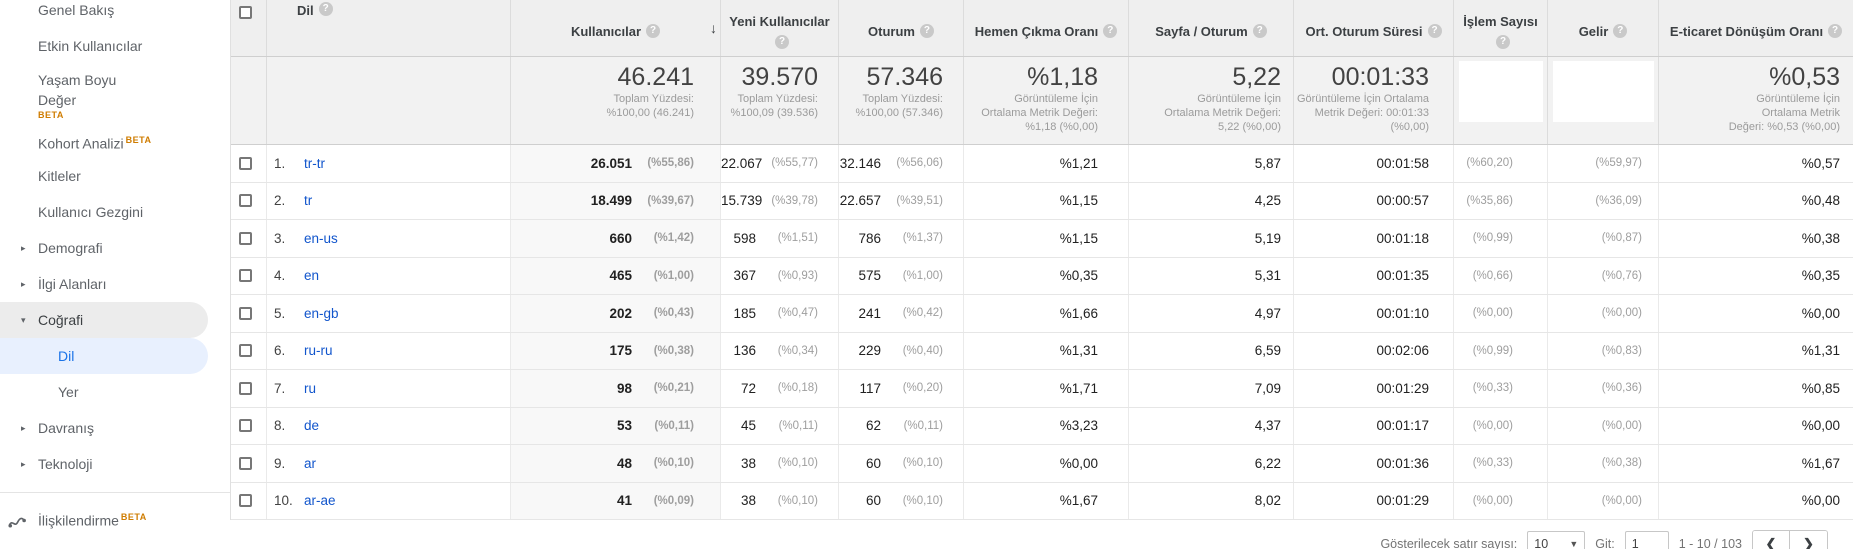 The width and height of the screenshot is (1853, 549). Describe the element at coordinates (115, 212) in the screenshot. I see `sidebar-item-kullan-c-gezgini: Kullanıcı Gezgini` at that location.